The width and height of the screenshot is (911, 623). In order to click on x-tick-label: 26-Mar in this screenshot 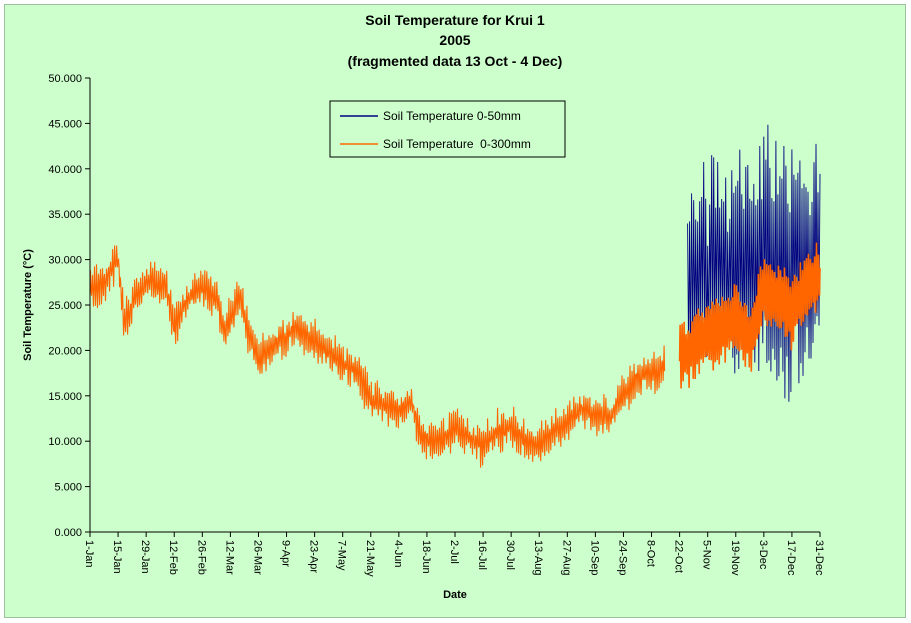, I will do `click(257, 557)`.